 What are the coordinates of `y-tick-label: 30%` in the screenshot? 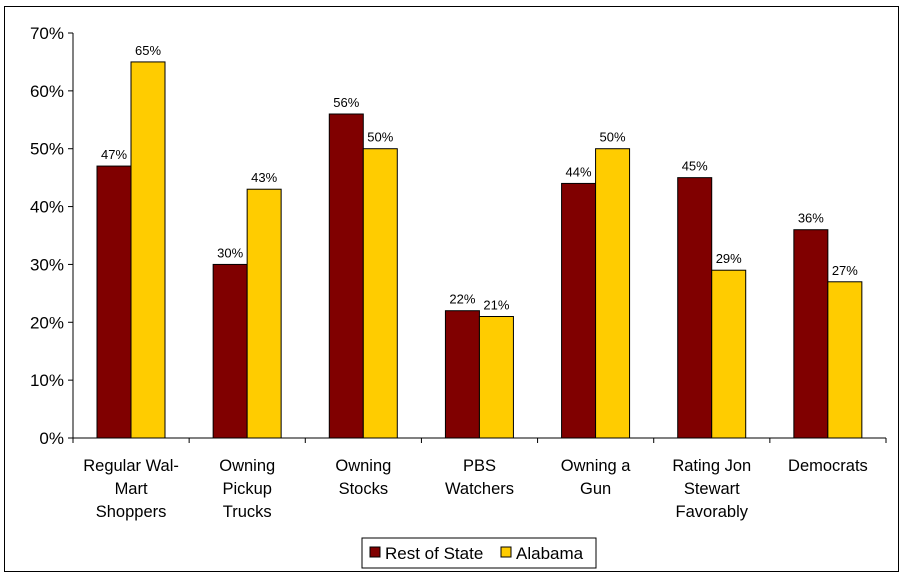 It's located at (47, 264).